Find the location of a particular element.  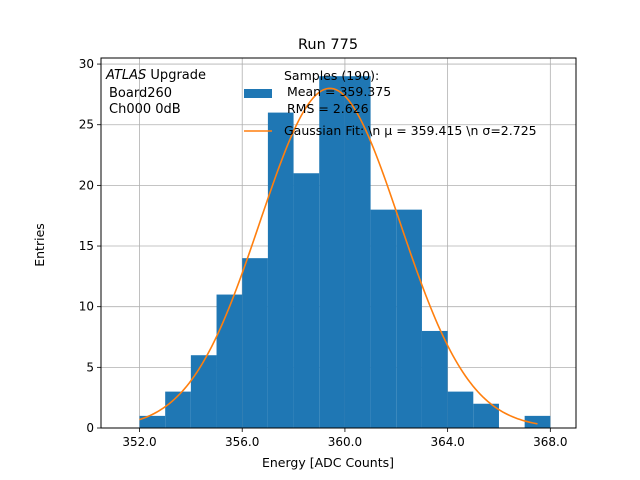

atlas-annotation: ATLAS Upgrade Board260 Ch000 0dB is located at coordinates (155, 92).